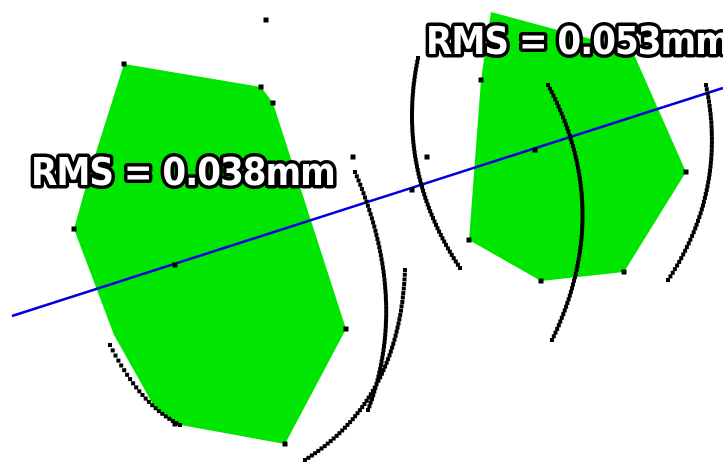 Image resolution: width=723 pixels, height=464 pixels. I want to click on arc-left-bottom, so click(145, 385).